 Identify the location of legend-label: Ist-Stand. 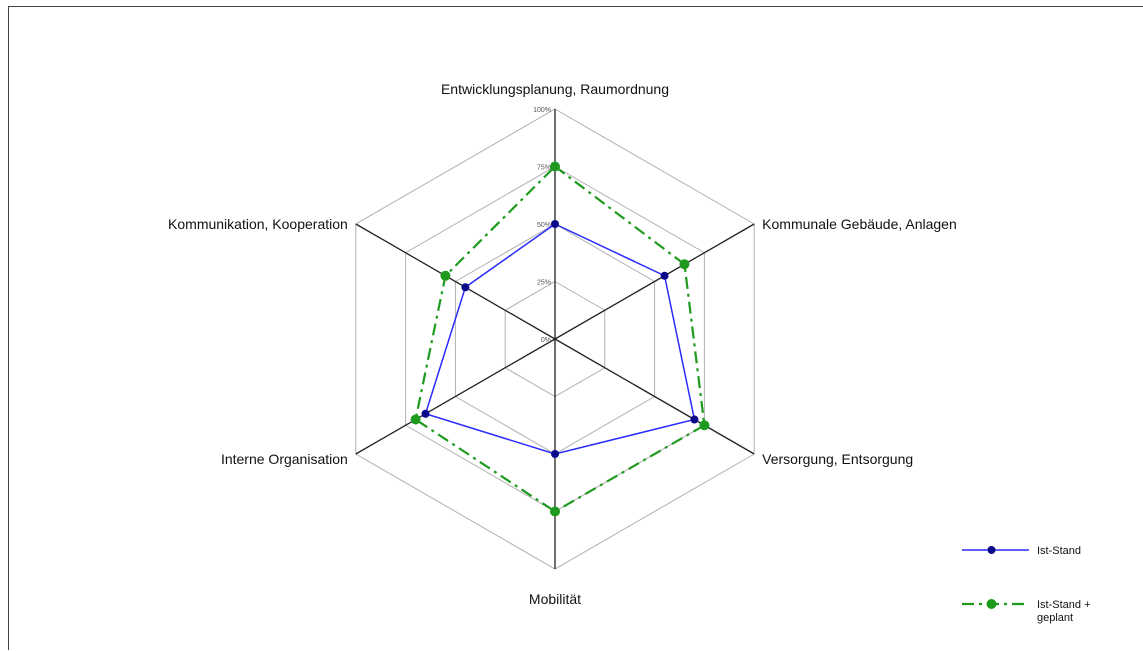
(1059, 551).